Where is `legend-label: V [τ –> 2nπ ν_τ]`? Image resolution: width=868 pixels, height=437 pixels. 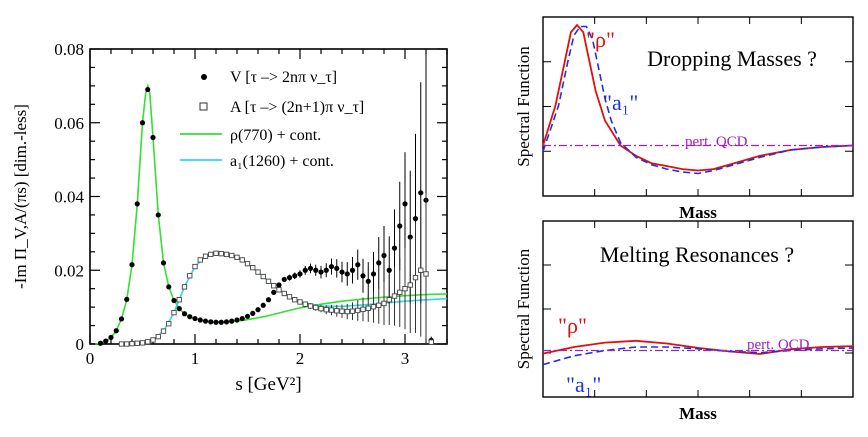 legend-label: V [τ –> 2nπ ν_τ] is located at coordinates (283, 77).